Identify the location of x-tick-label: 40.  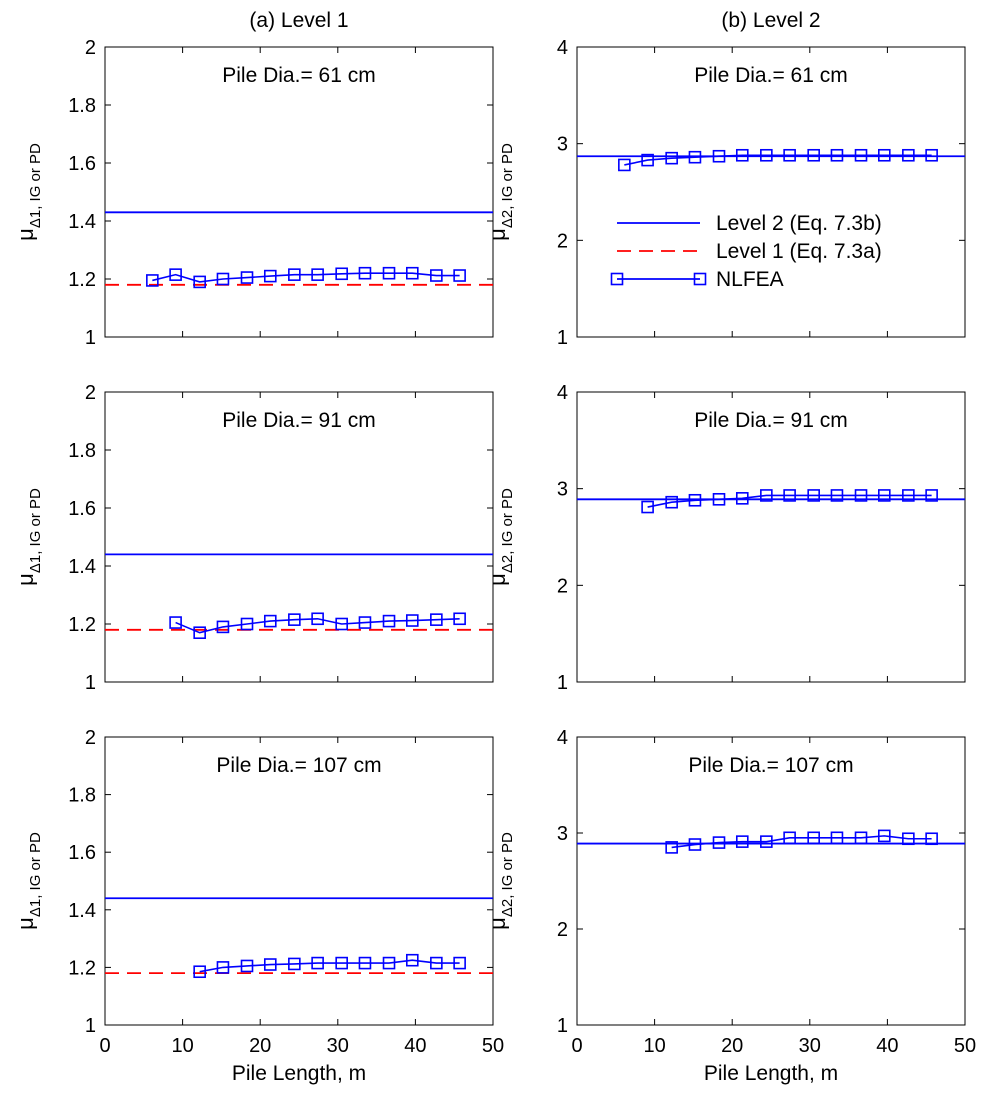
(887, 1046).